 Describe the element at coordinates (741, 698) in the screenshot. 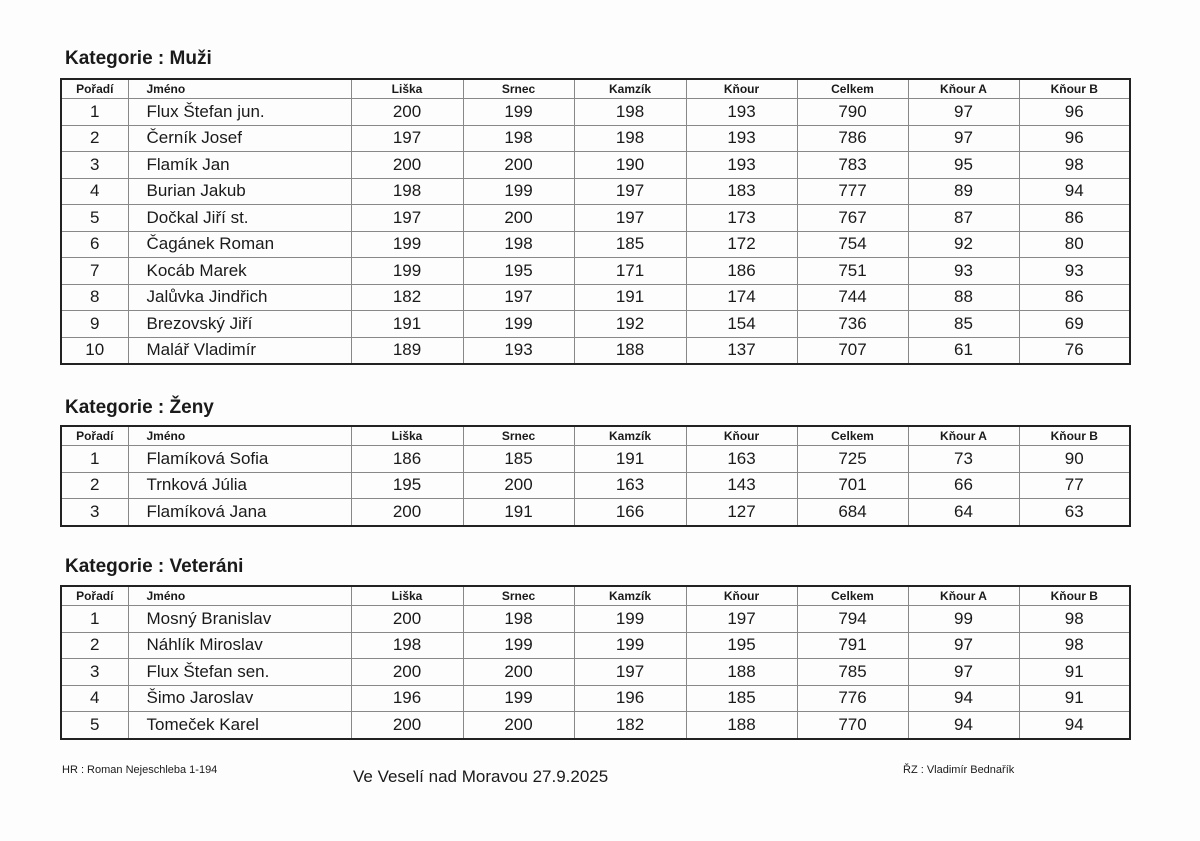

I see `cell-knour: 185` at that location.